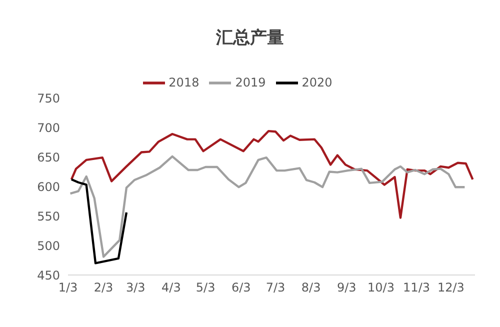 Image resolution: width=500 pixels, height=327 pixels. I want to click on x-tick-label: 9/3, so click(346, 287).